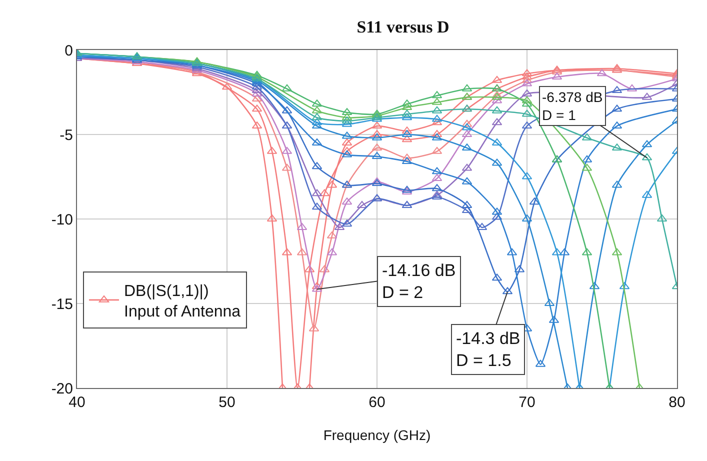  Describe the element at coordinates (66, 135) in the screenshot. I see `y-tick-label: -5` at that location.